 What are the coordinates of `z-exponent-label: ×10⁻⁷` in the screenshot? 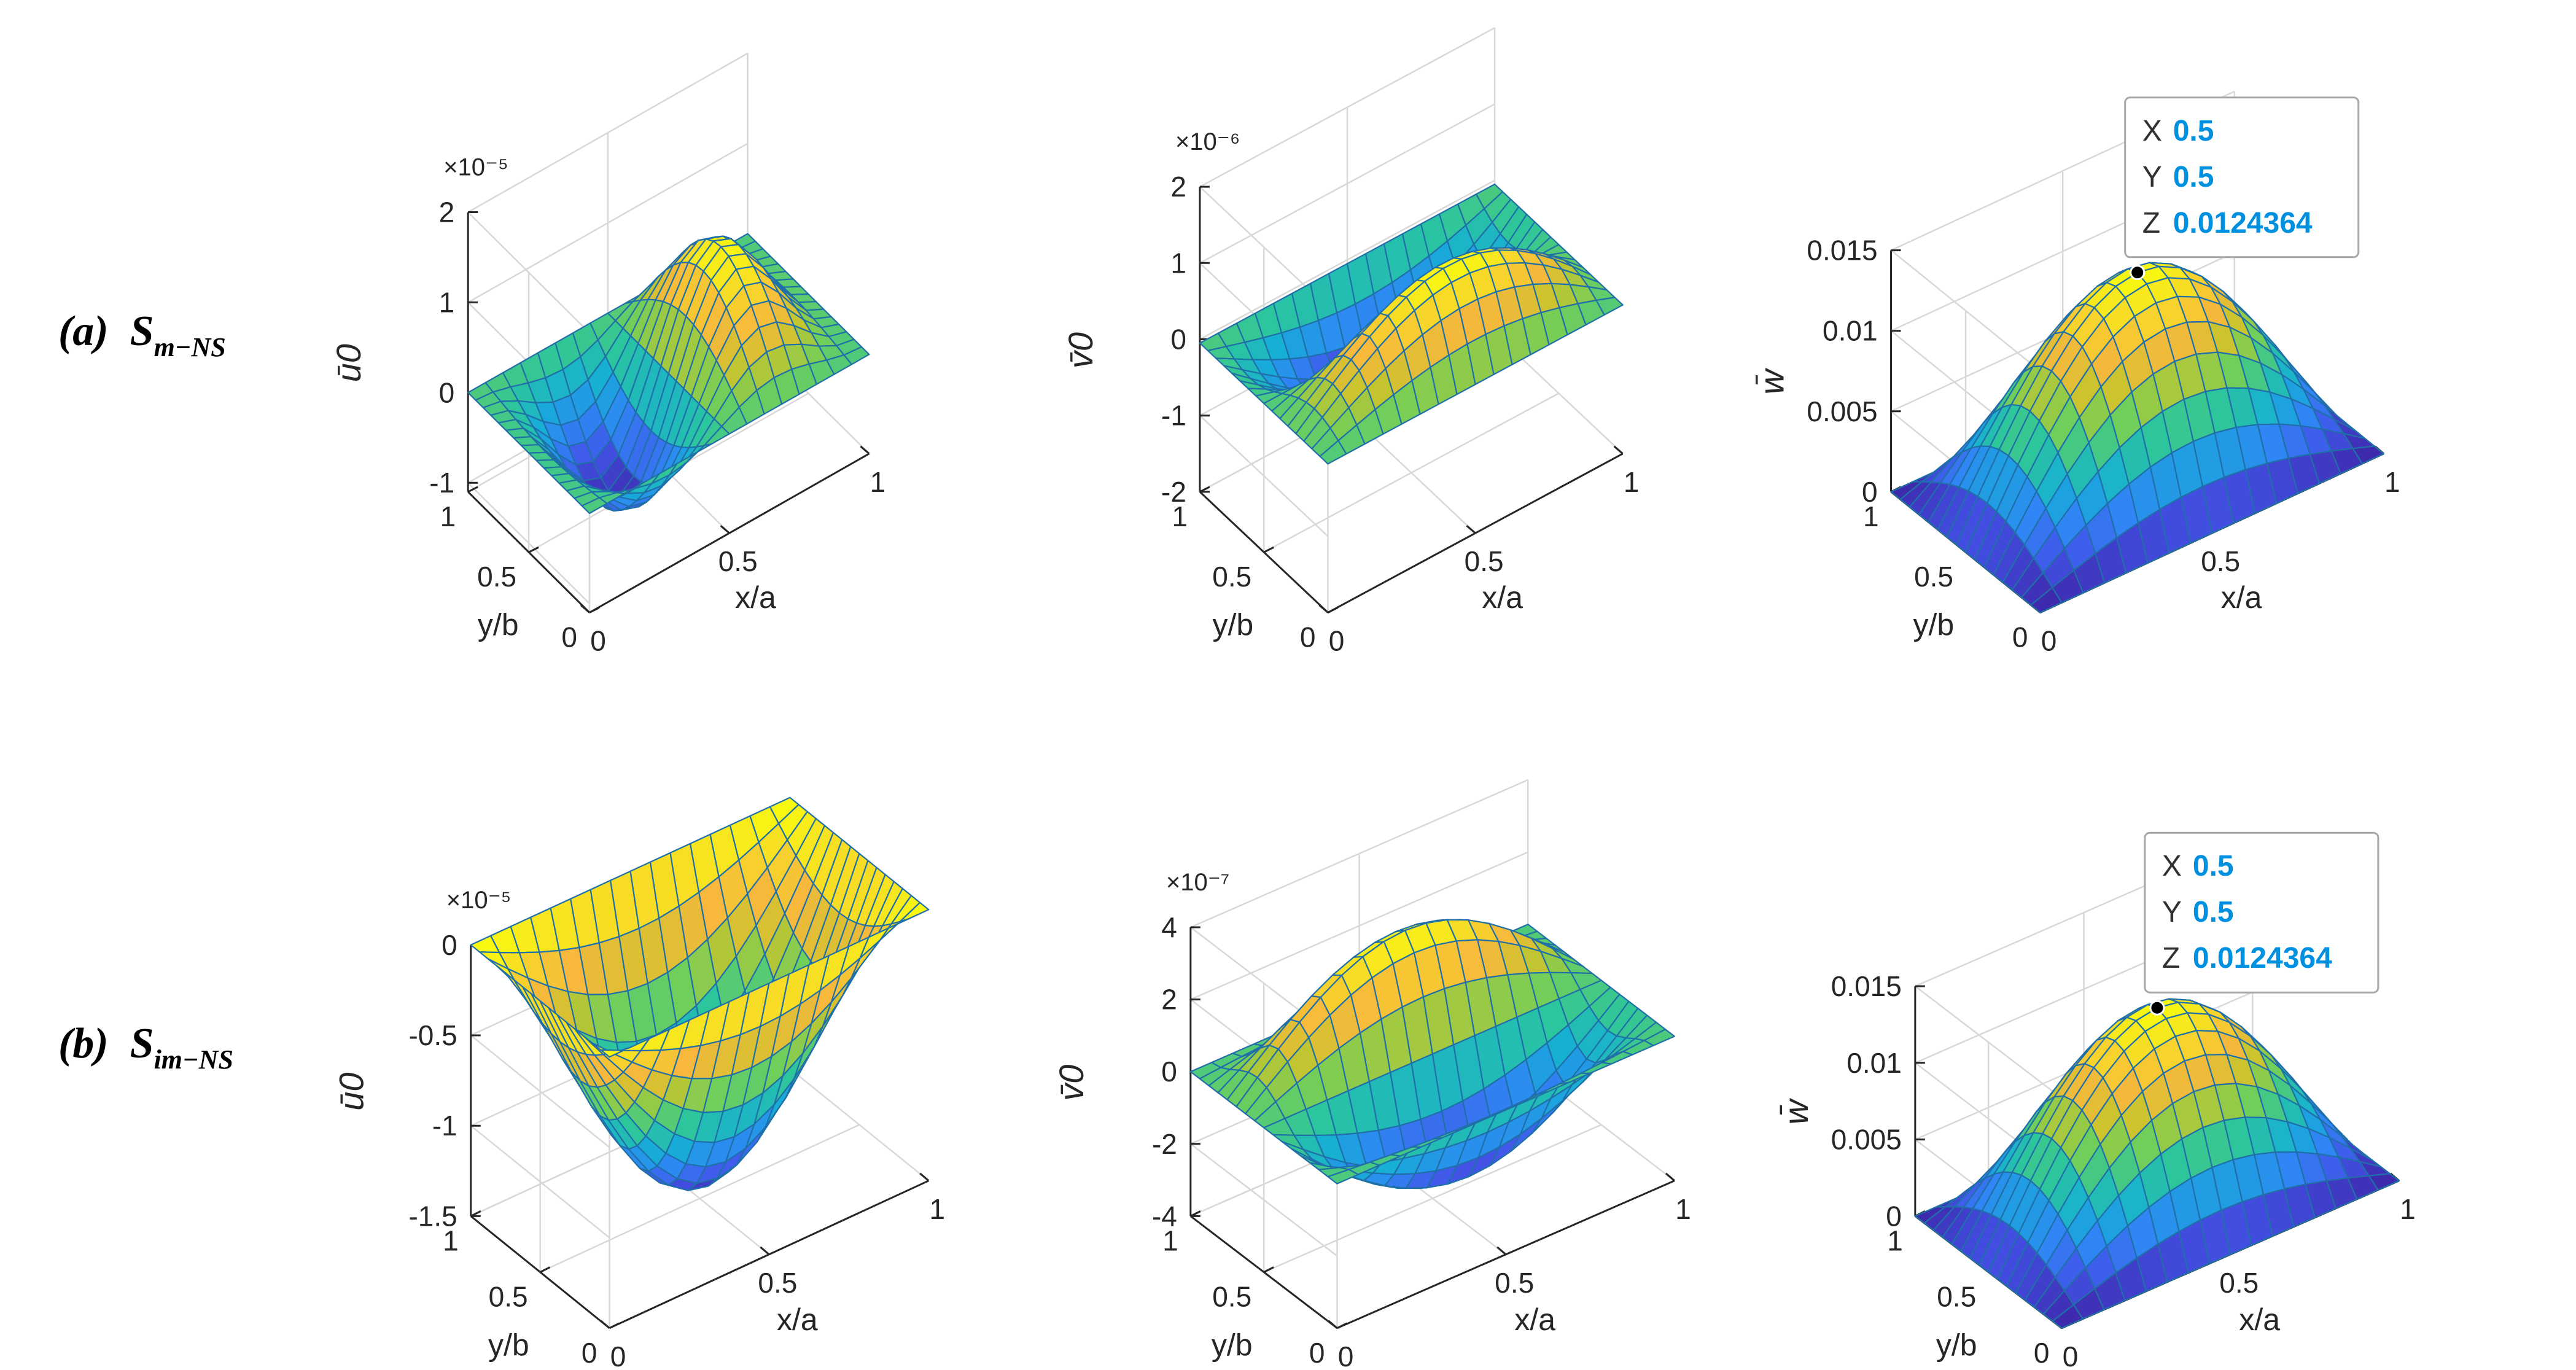 It's located at (1197, 882).